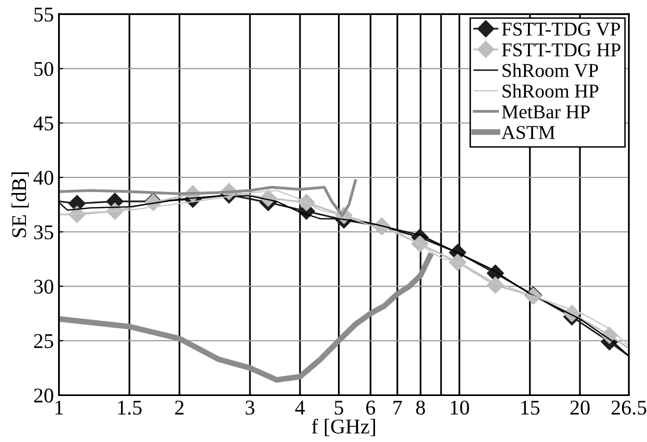  What do you see at coordinates (561, 29) in the screenshot?
I see `legend-label: FSTT-TDG VP` at bounding box center [561, 29].